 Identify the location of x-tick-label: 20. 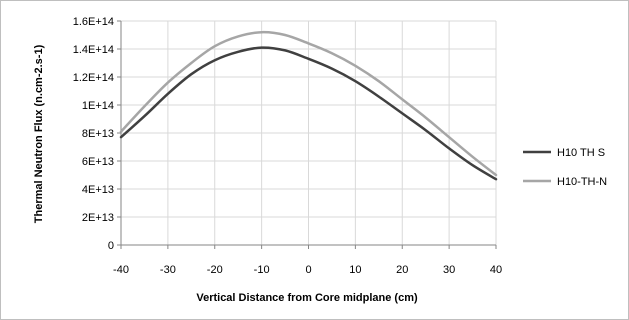
(402, 270).